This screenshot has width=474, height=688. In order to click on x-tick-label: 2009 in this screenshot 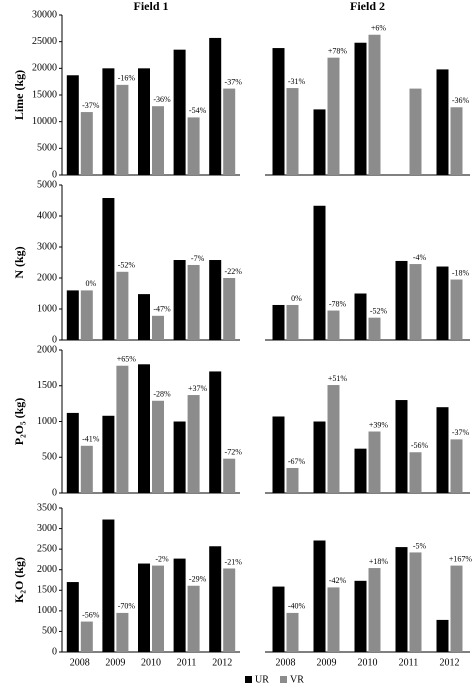, I will do `click(327, 662)`.